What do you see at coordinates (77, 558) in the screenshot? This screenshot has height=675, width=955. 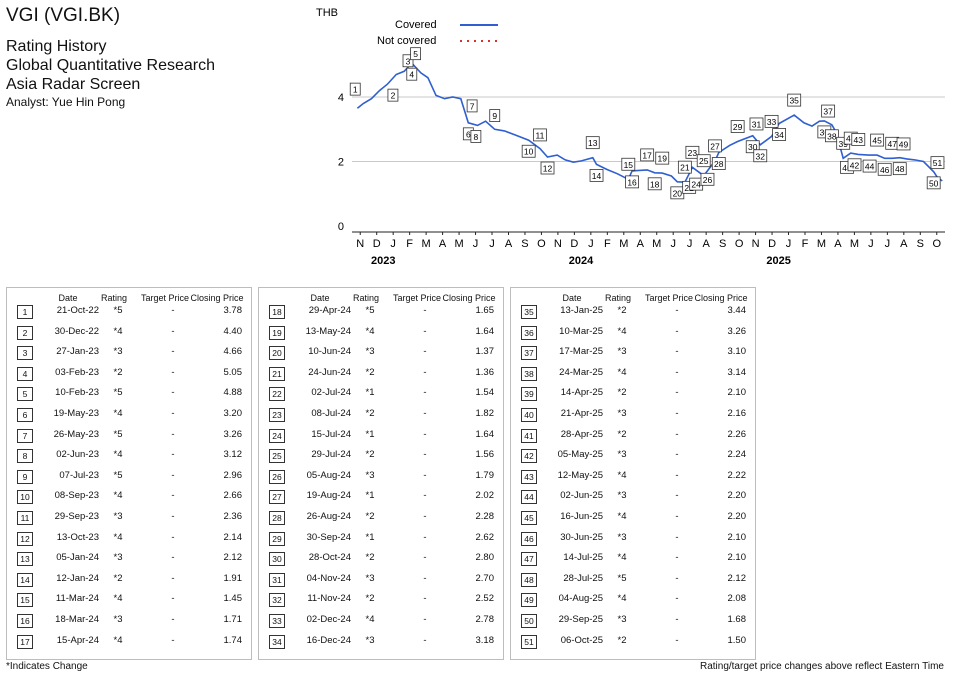 I see `rating-date: 05-Jan-24` at bounding box center [77, 558].